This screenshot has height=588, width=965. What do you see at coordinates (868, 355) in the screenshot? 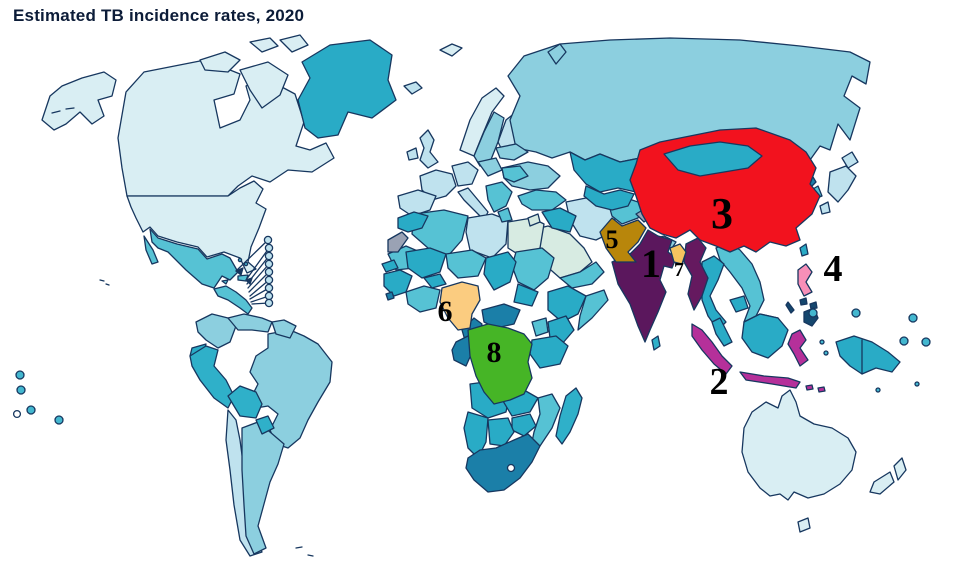
I see `island-new-guinea` at bounding box center [868, 355].